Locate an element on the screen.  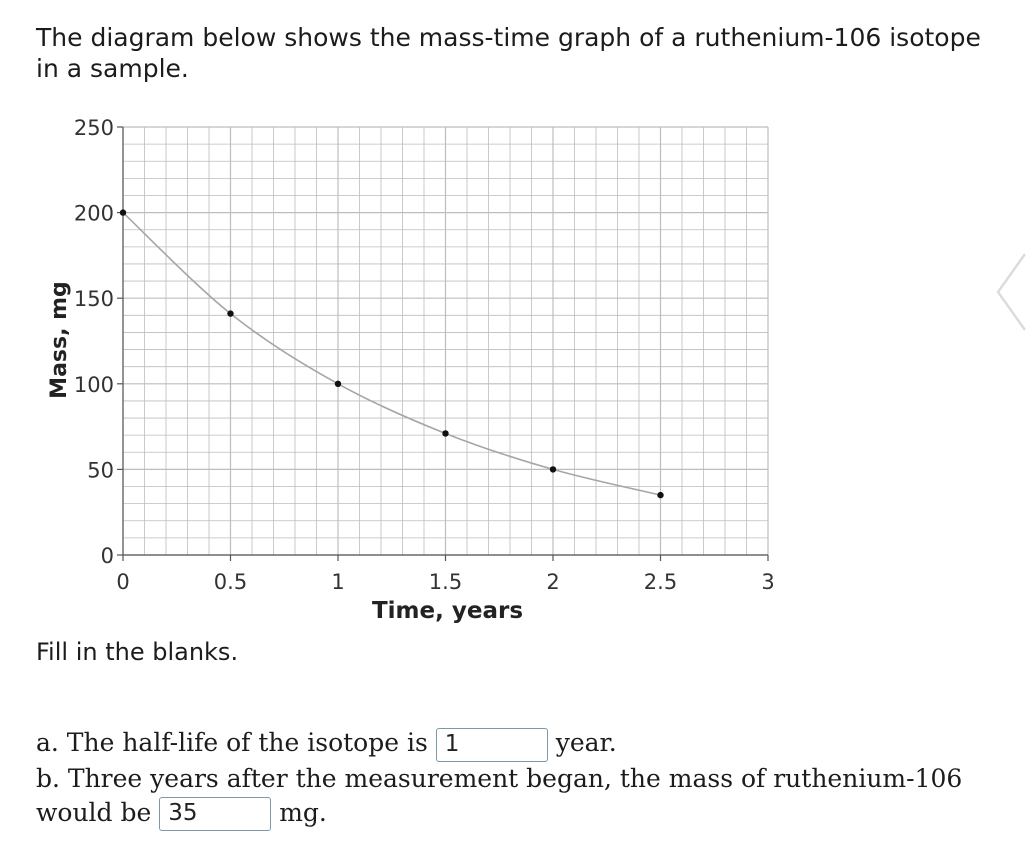
x-tick-label: 0.5 is located at coordinates (230, 582).